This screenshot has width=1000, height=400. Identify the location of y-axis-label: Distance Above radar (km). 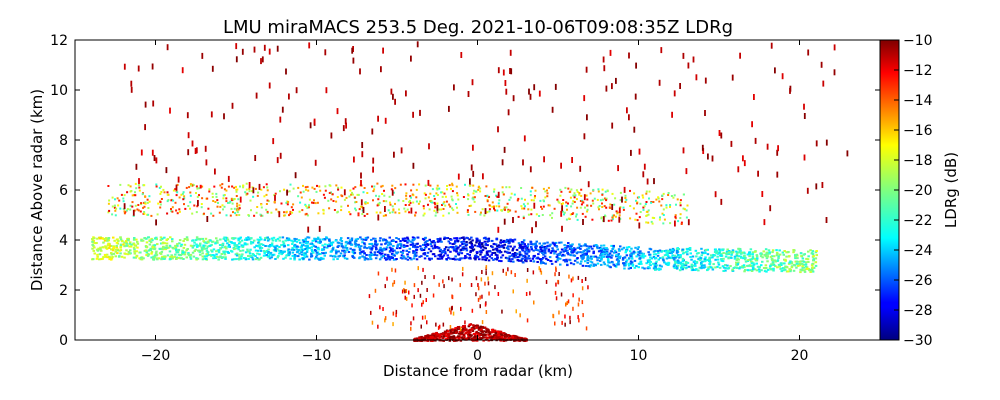
(37, 190).